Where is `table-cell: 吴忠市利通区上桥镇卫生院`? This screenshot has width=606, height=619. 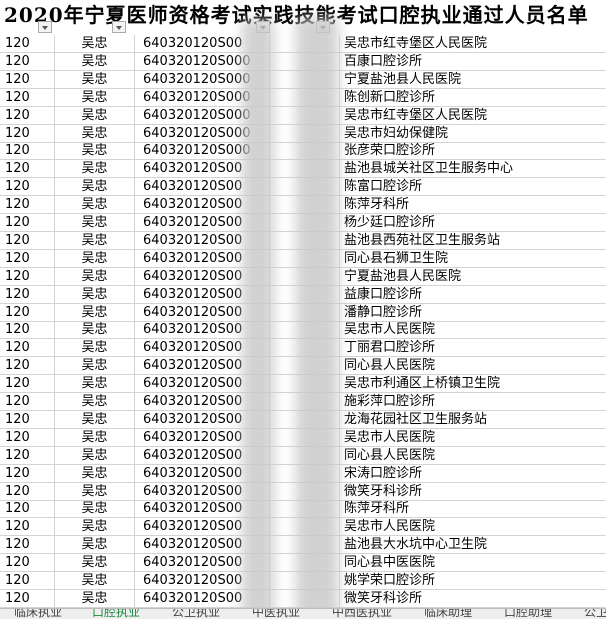 table-cell: 吴忠市利通区上桥镇卫生院 is located at coordinates (422, 384).